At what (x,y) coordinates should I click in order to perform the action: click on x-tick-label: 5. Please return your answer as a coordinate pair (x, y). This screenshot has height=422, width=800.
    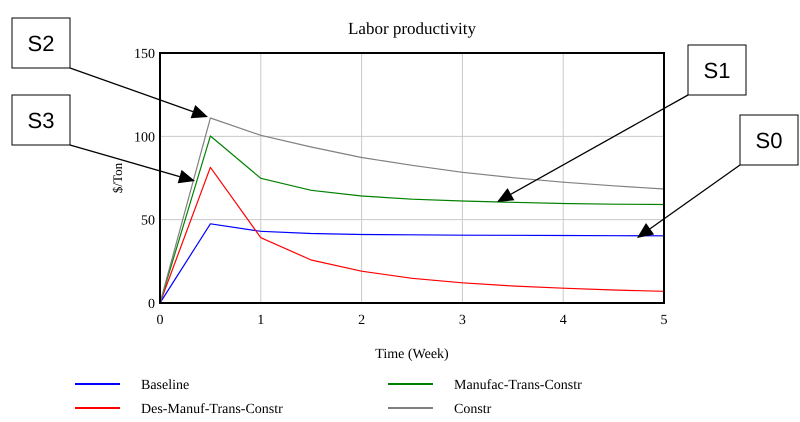
    Looking at the image, I should click on (664, 320).